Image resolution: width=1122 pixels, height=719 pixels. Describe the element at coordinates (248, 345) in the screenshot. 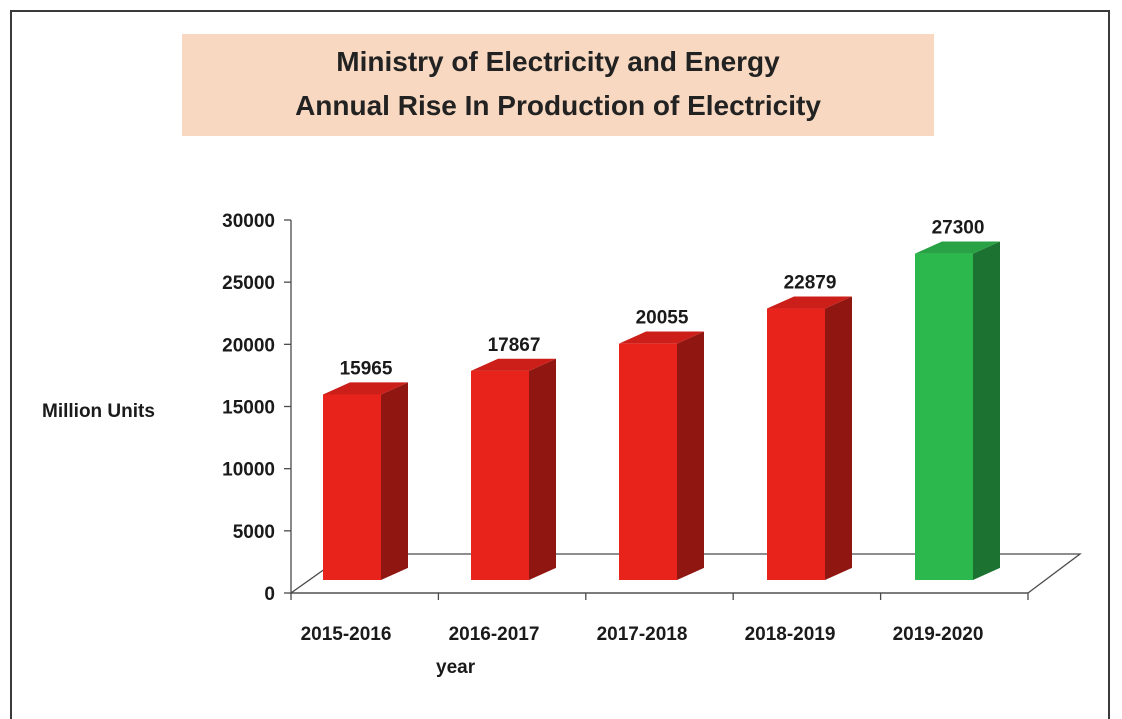

I see `y-tick-label: 20000` at that location.